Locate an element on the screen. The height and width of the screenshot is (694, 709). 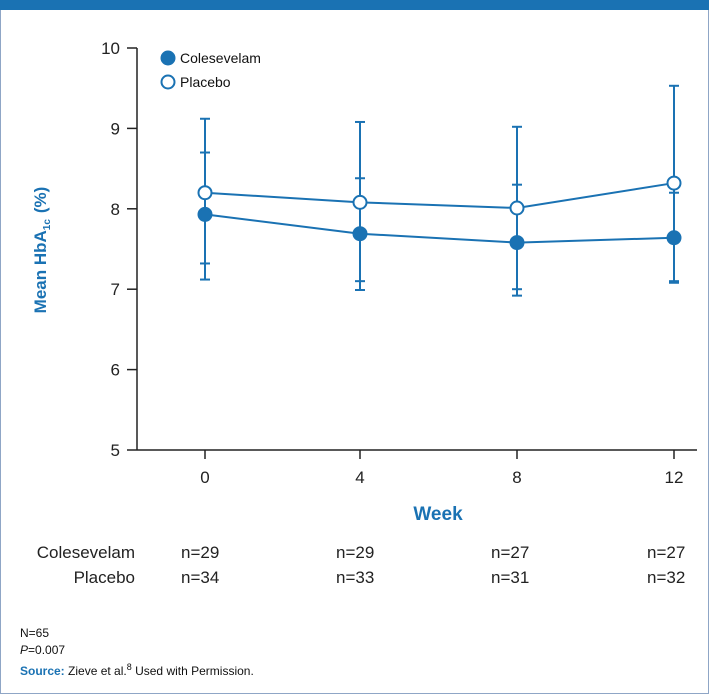
x-tick-label: 4 is located at coordinates (359, 477).